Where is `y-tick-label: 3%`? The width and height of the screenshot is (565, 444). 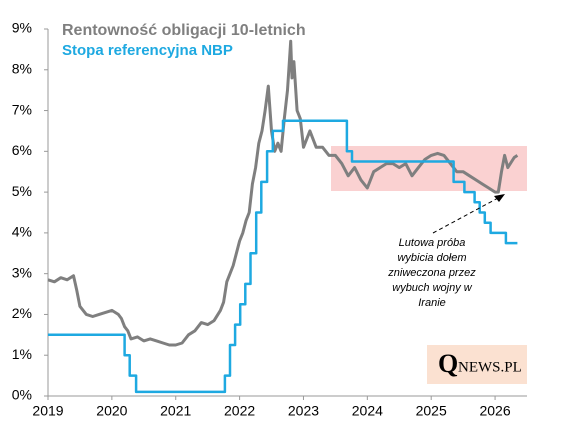 y-tick-label: 3% is located at coordinates (22, 272).